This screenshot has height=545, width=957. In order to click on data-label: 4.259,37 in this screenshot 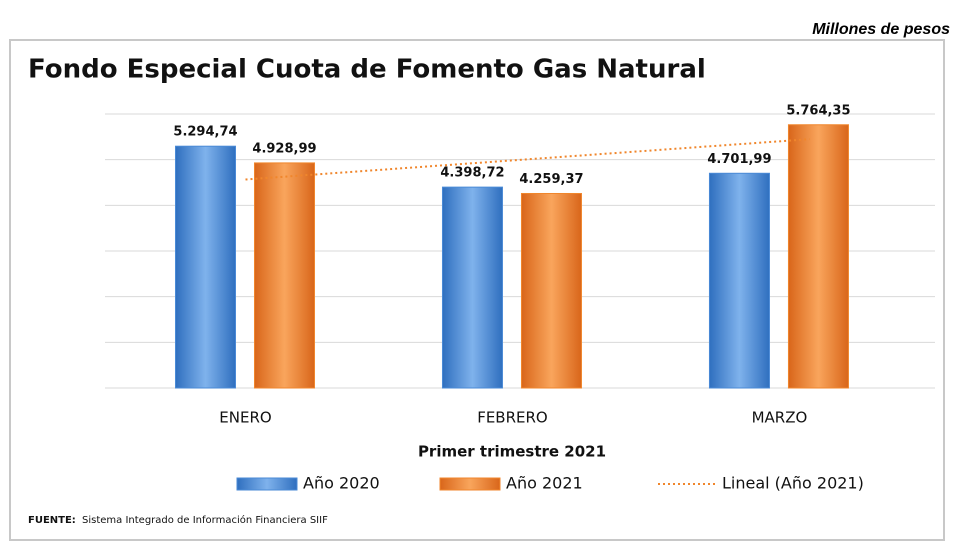, I will do `click(551, 179)`.